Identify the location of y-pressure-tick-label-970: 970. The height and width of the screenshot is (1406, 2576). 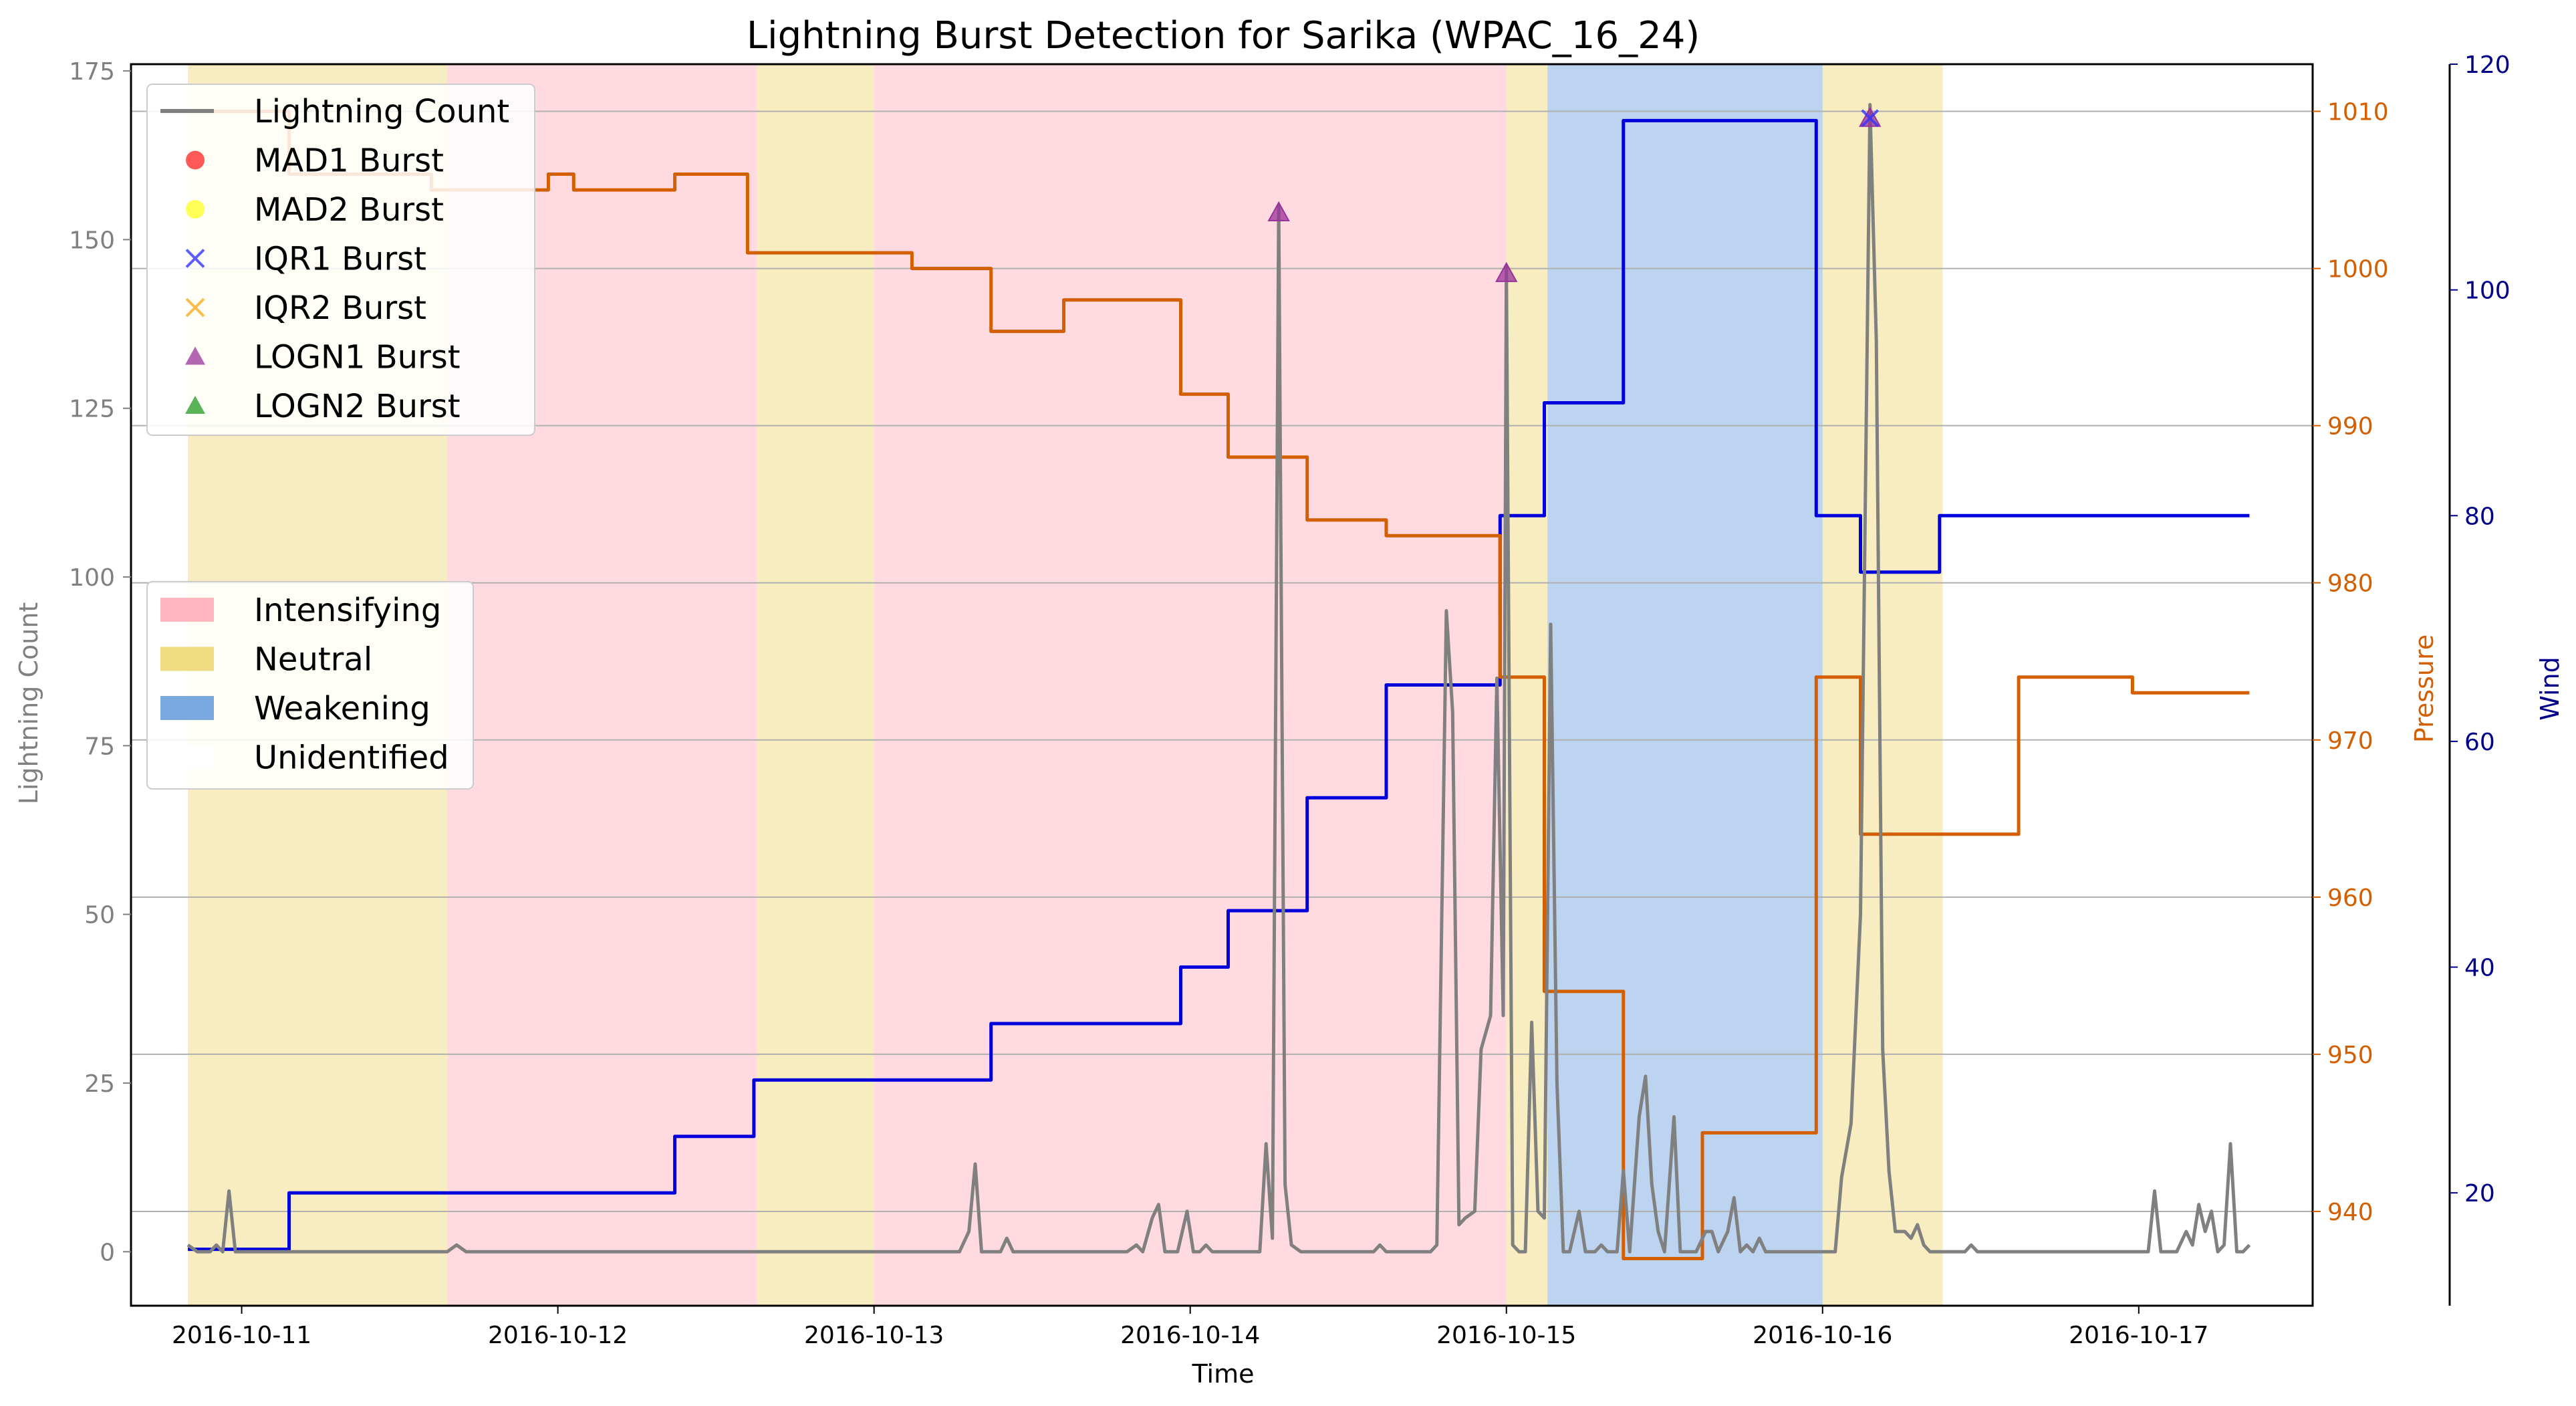
(2350, 741).